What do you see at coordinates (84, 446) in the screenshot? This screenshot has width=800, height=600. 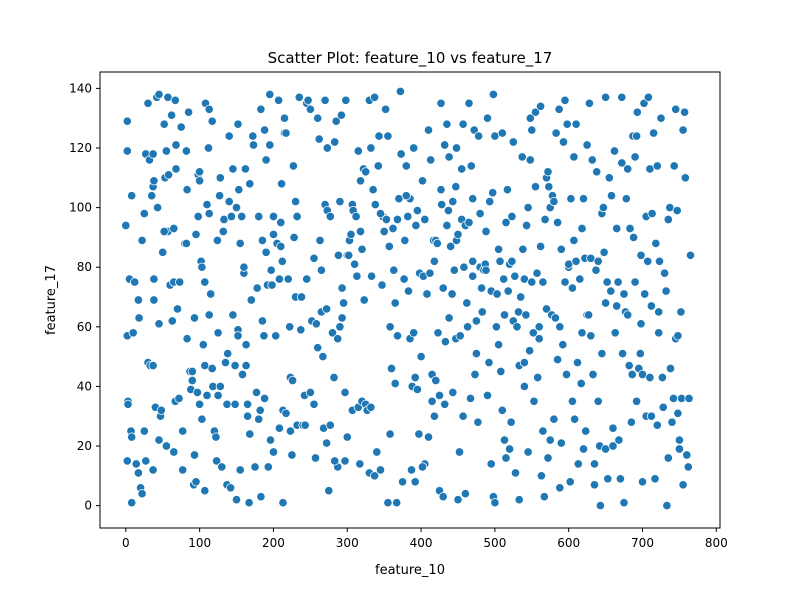 I see `y-tick-label: 20` at bounding box center [84, 446].